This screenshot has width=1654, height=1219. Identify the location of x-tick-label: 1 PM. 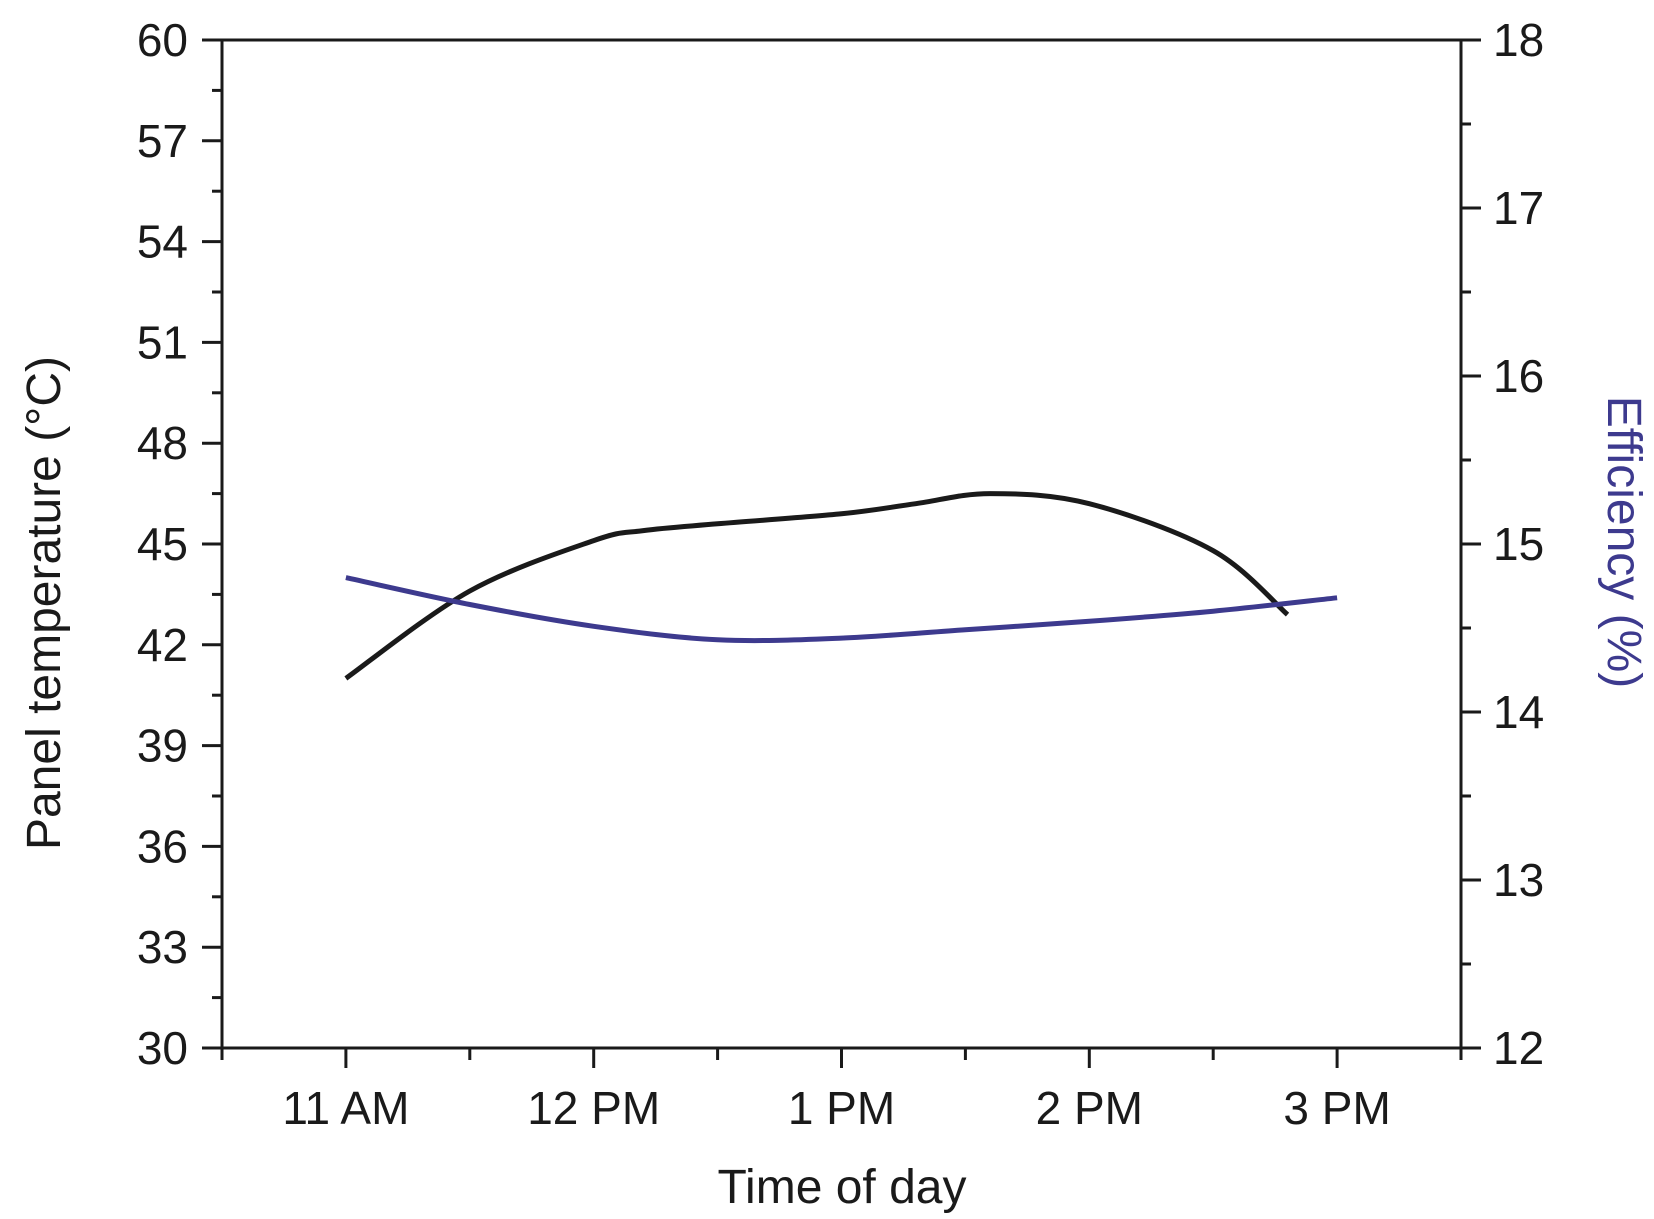
(841, 1108).